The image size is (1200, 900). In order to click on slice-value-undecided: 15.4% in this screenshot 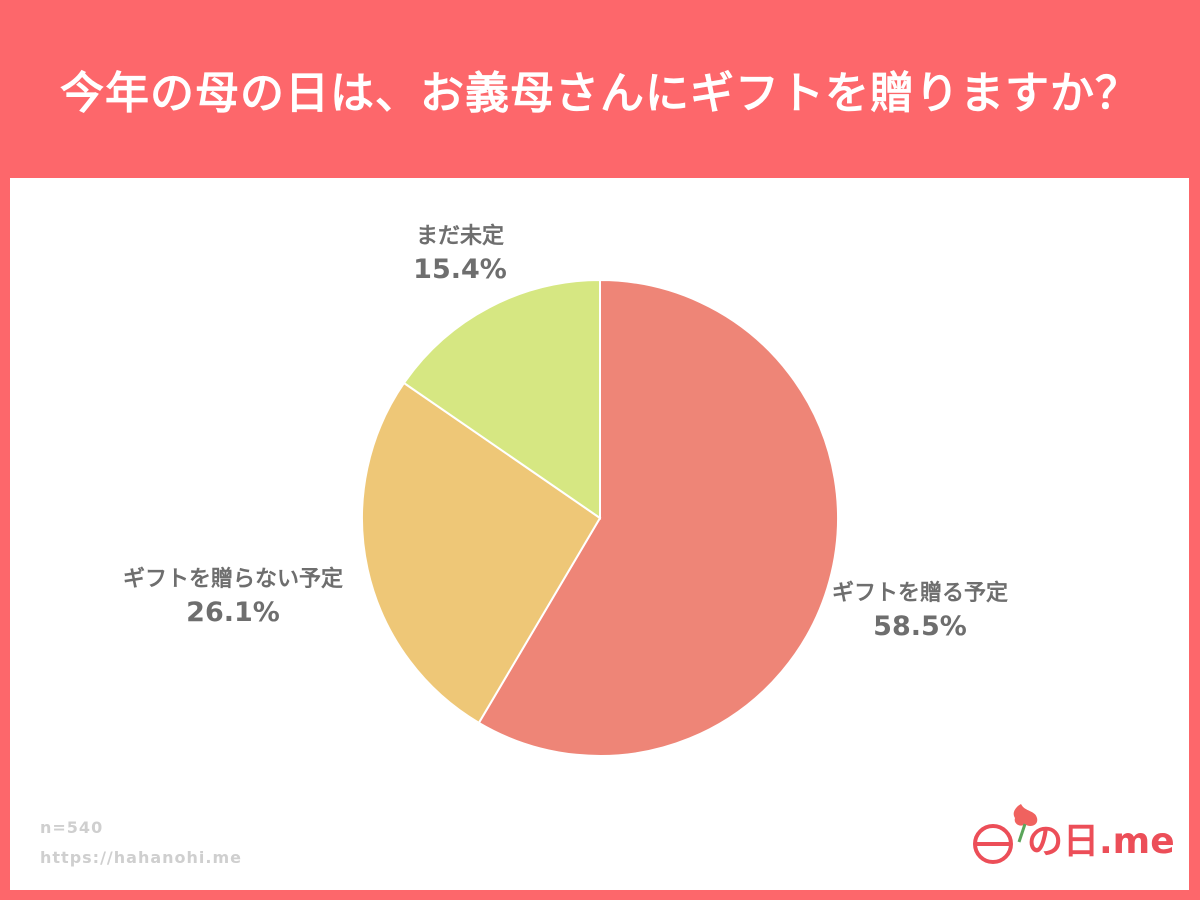, I will do `click(460, 269)`.